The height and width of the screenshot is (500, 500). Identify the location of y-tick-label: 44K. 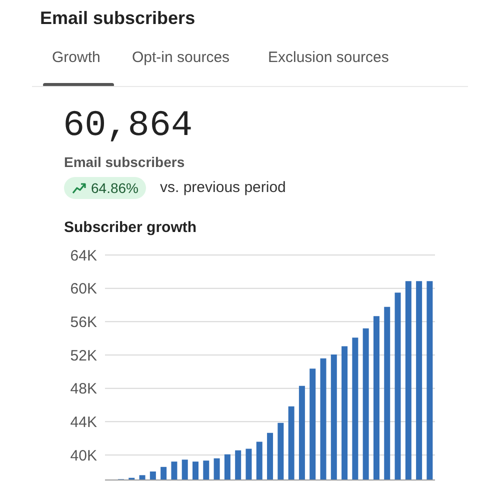
(83, 422).